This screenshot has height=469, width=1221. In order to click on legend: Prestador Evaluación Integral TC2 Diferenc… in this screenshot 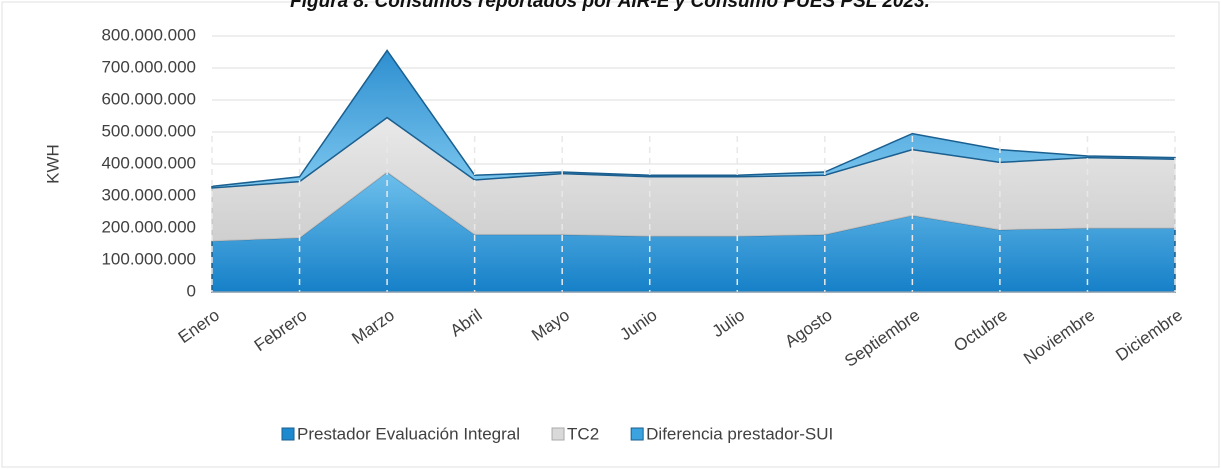, I will do `click(557, 433)`.